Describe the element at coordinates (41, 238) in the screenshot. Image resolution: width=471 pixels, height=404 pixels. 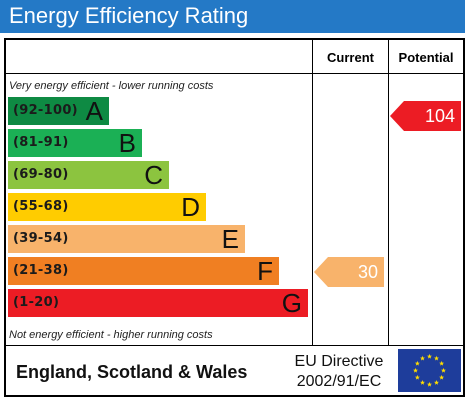
I see `band-range-label: (39-54)` at that location.